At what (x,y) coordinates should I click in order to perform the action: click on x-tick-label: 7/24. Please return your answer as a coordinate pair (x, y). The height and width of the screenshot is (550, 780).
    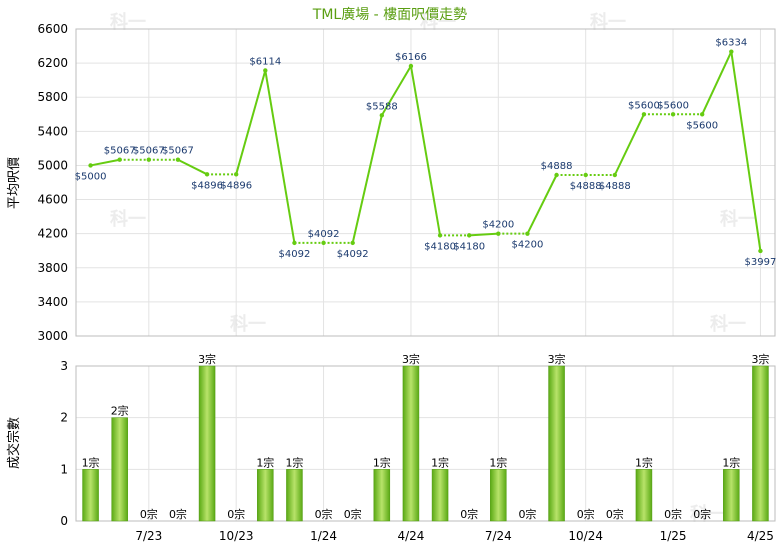
    Looking at the image, I should click on (498, 536).